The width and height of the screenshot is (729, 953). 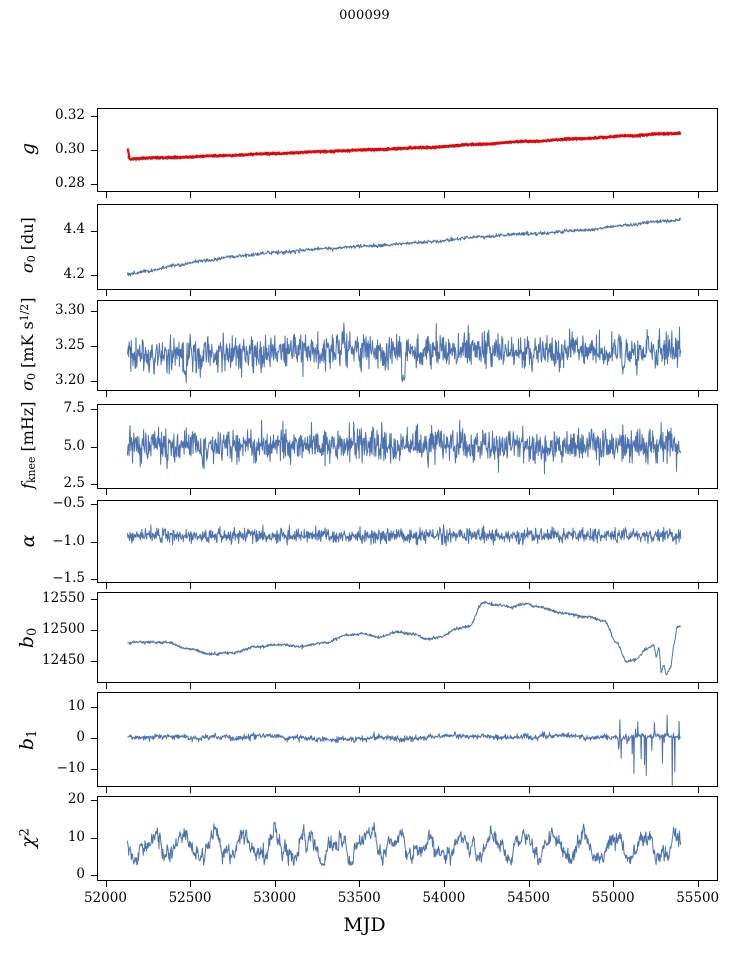 I want to click on y-tick-label-fknee-2: 7.5, so click(x=74, y=407).